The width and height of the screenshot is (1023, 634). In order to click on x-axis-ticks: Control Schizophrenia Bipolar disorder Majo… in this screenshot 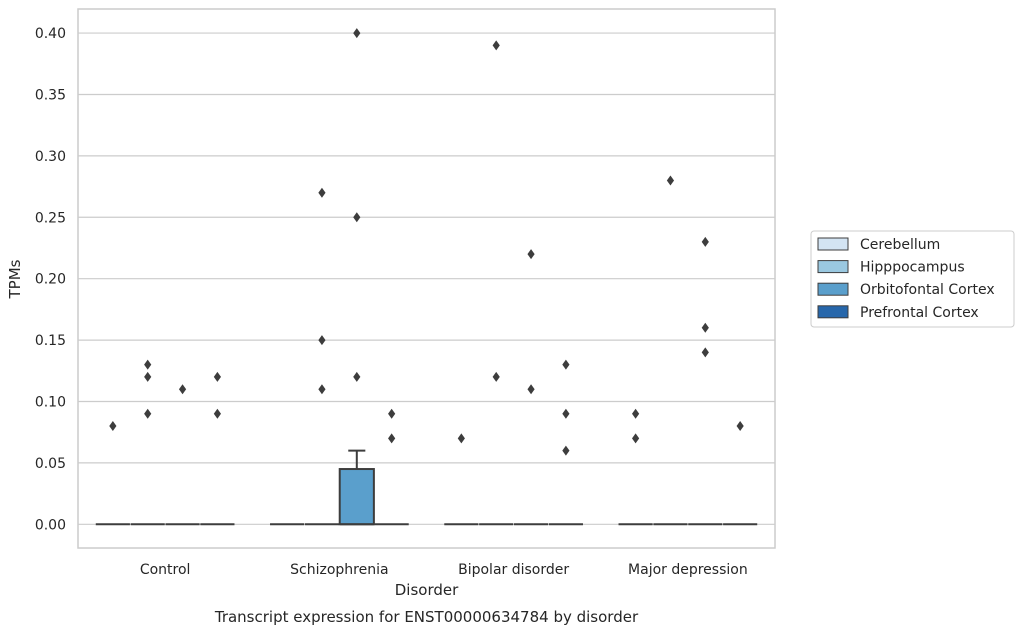, I will do `click(444, 570)`.